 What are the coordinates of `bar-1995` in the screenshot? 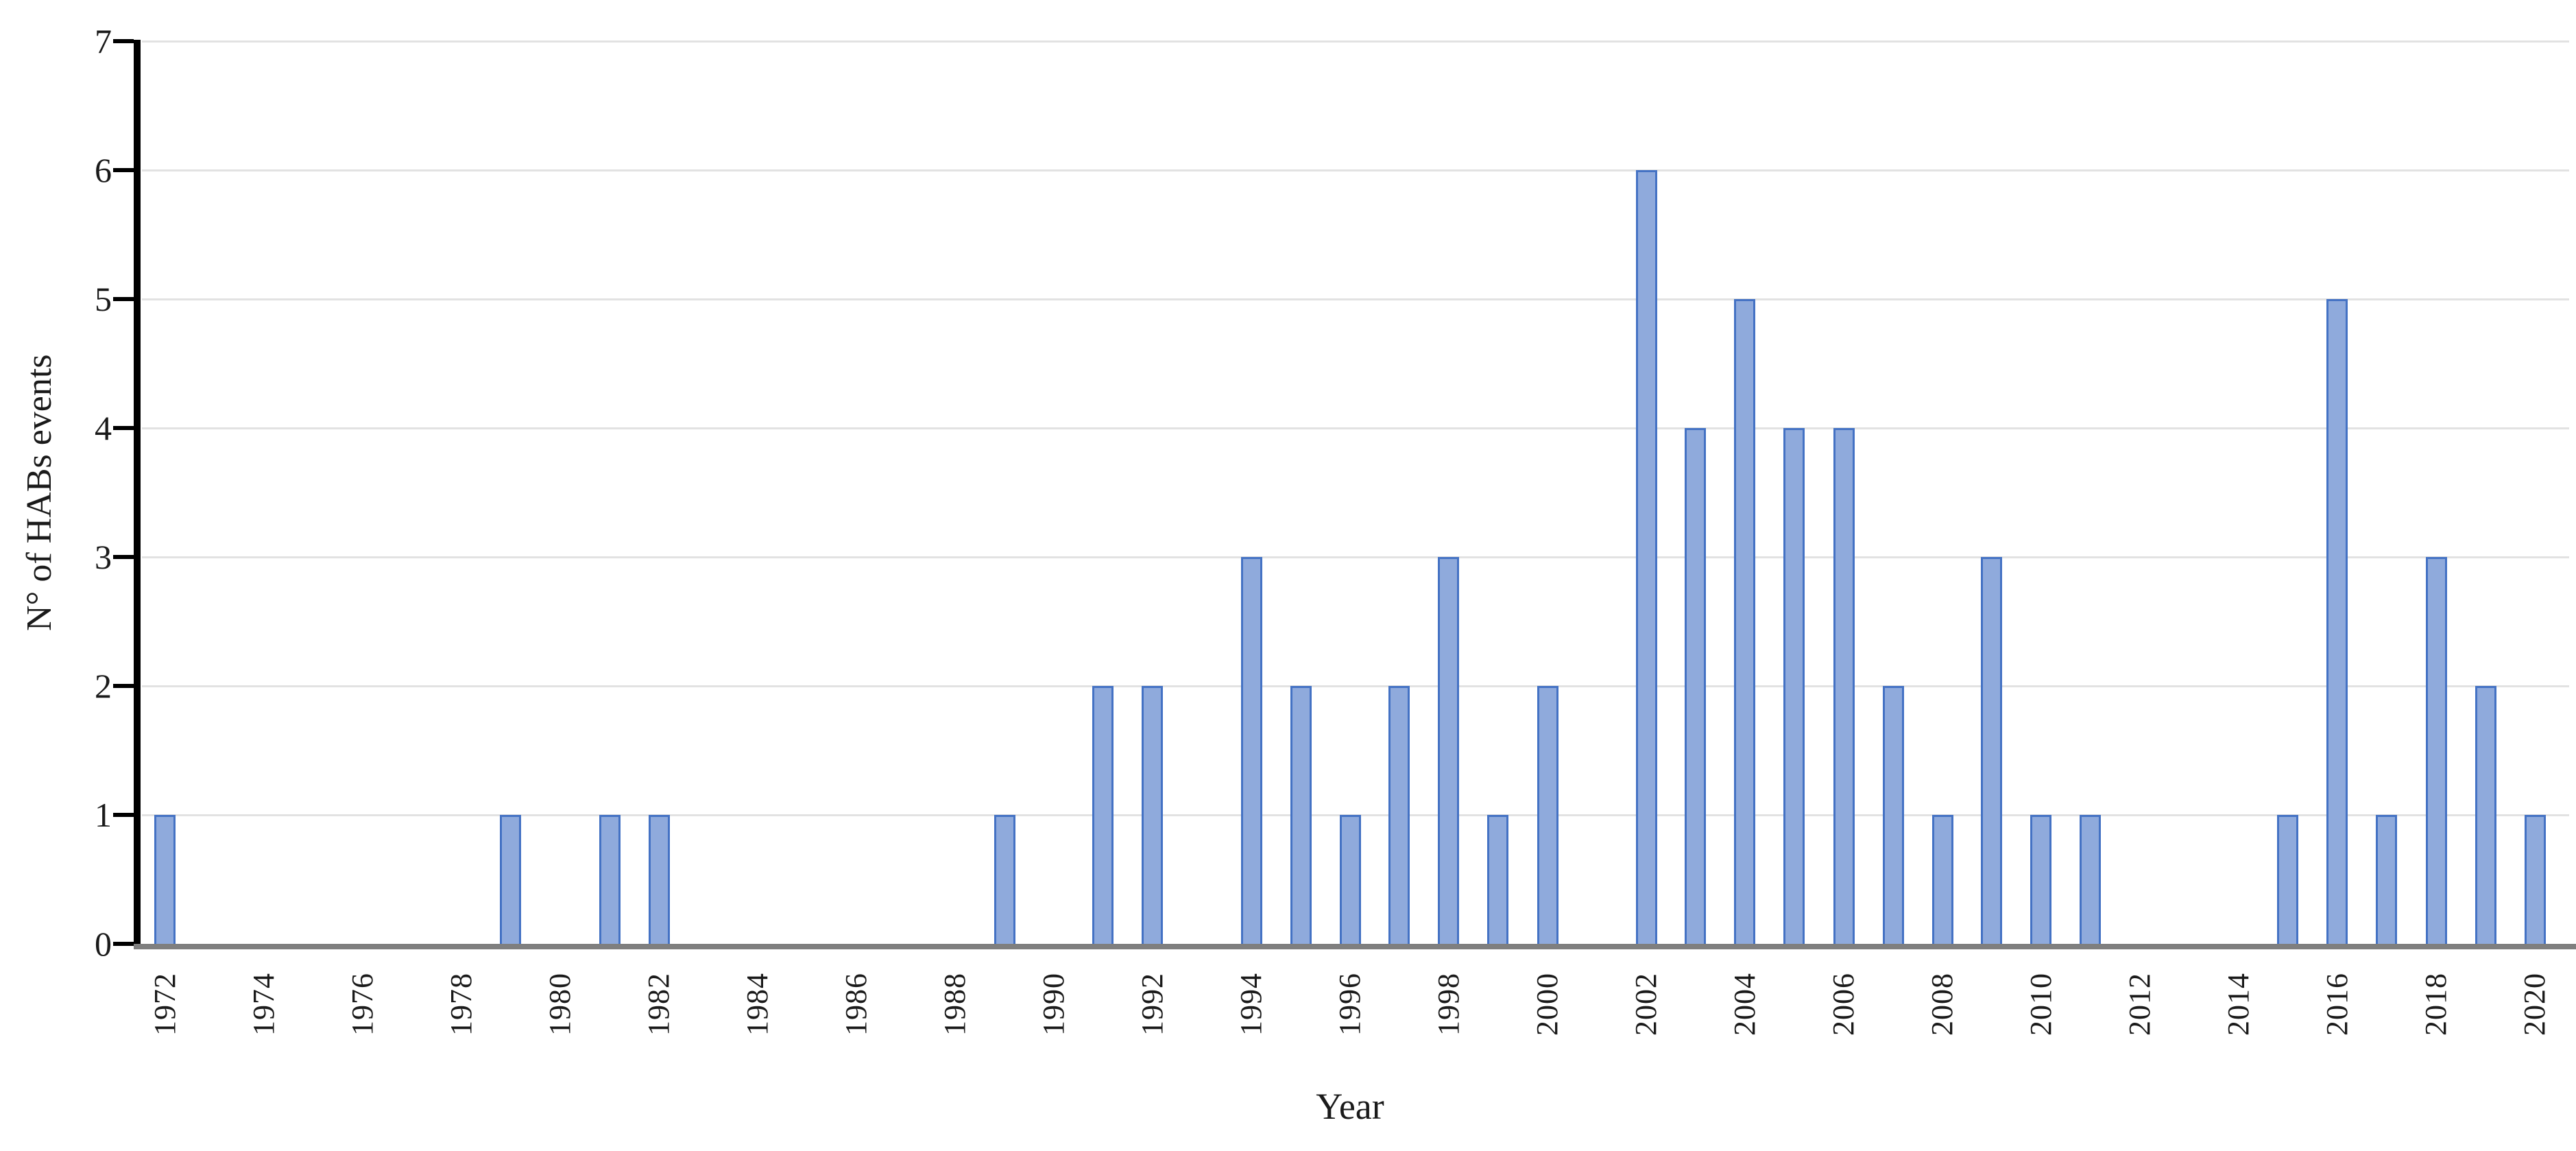 It's located at (1301, 815).